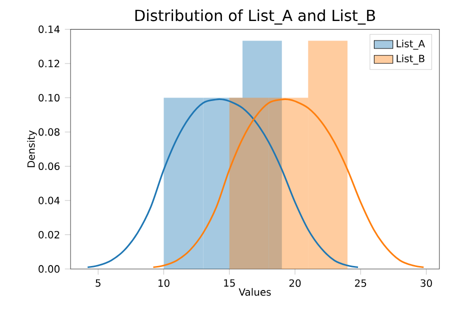 The height and width of the screenshot is (322, 474). Describe the element at coordinates (229, 283) in the screenshot. I see `x-tick-label: 15` at that location.